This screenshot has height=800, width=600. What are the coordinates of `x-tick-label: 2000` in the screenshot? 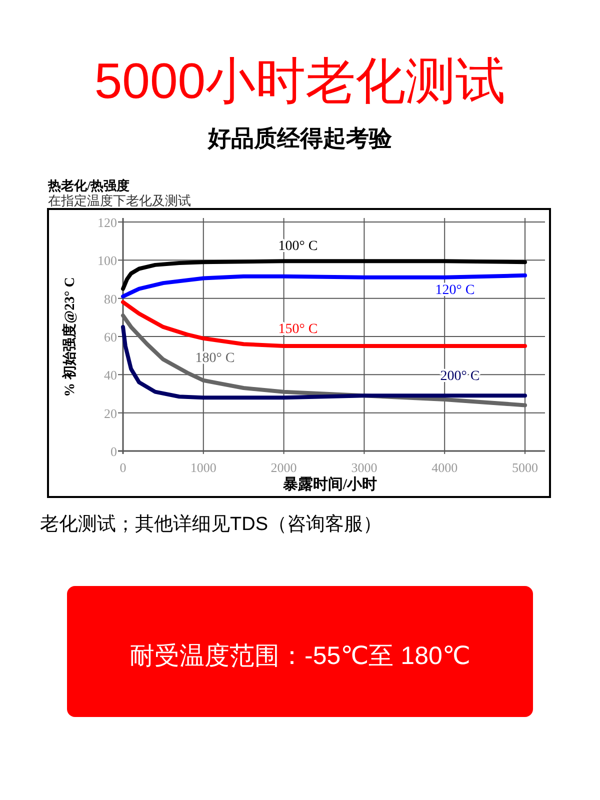 It's located at (283, 467).